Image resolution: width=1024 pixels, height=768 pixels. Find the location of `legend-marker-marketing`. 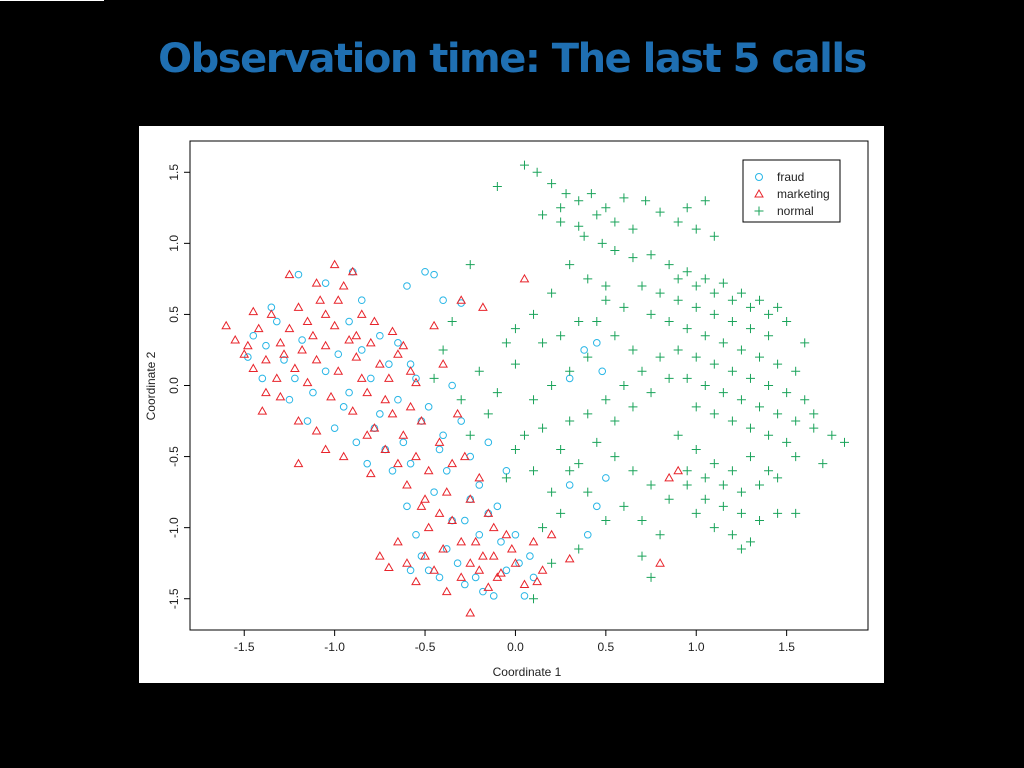

legend-marker-marketing is located at coordinates (759, 193).